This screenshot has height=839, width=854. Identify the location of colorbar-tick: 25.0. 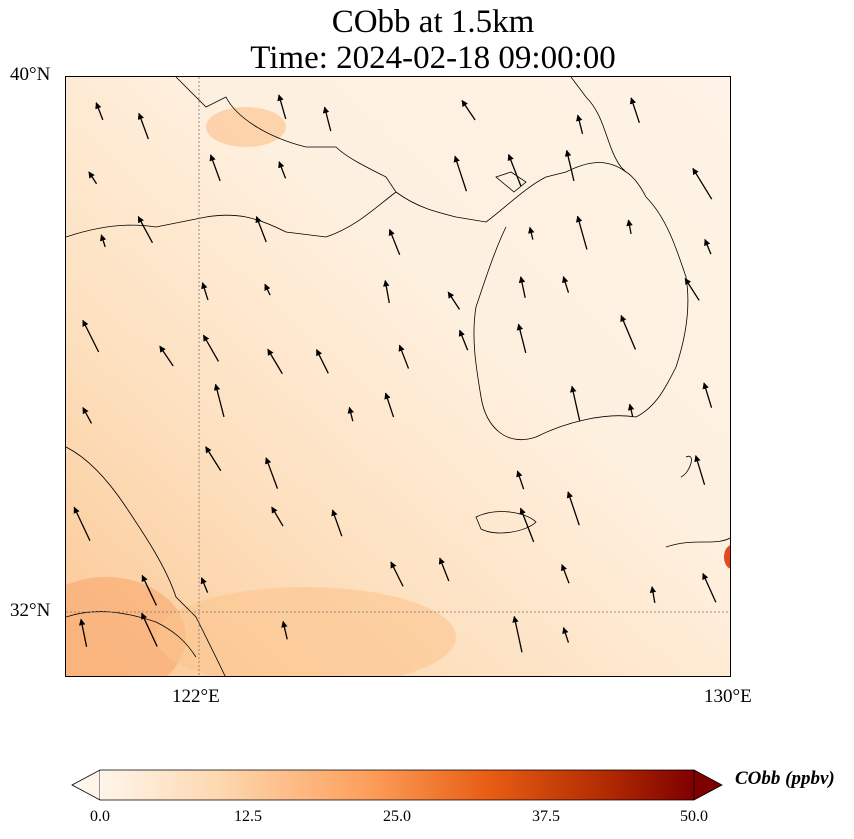
(397, 816).